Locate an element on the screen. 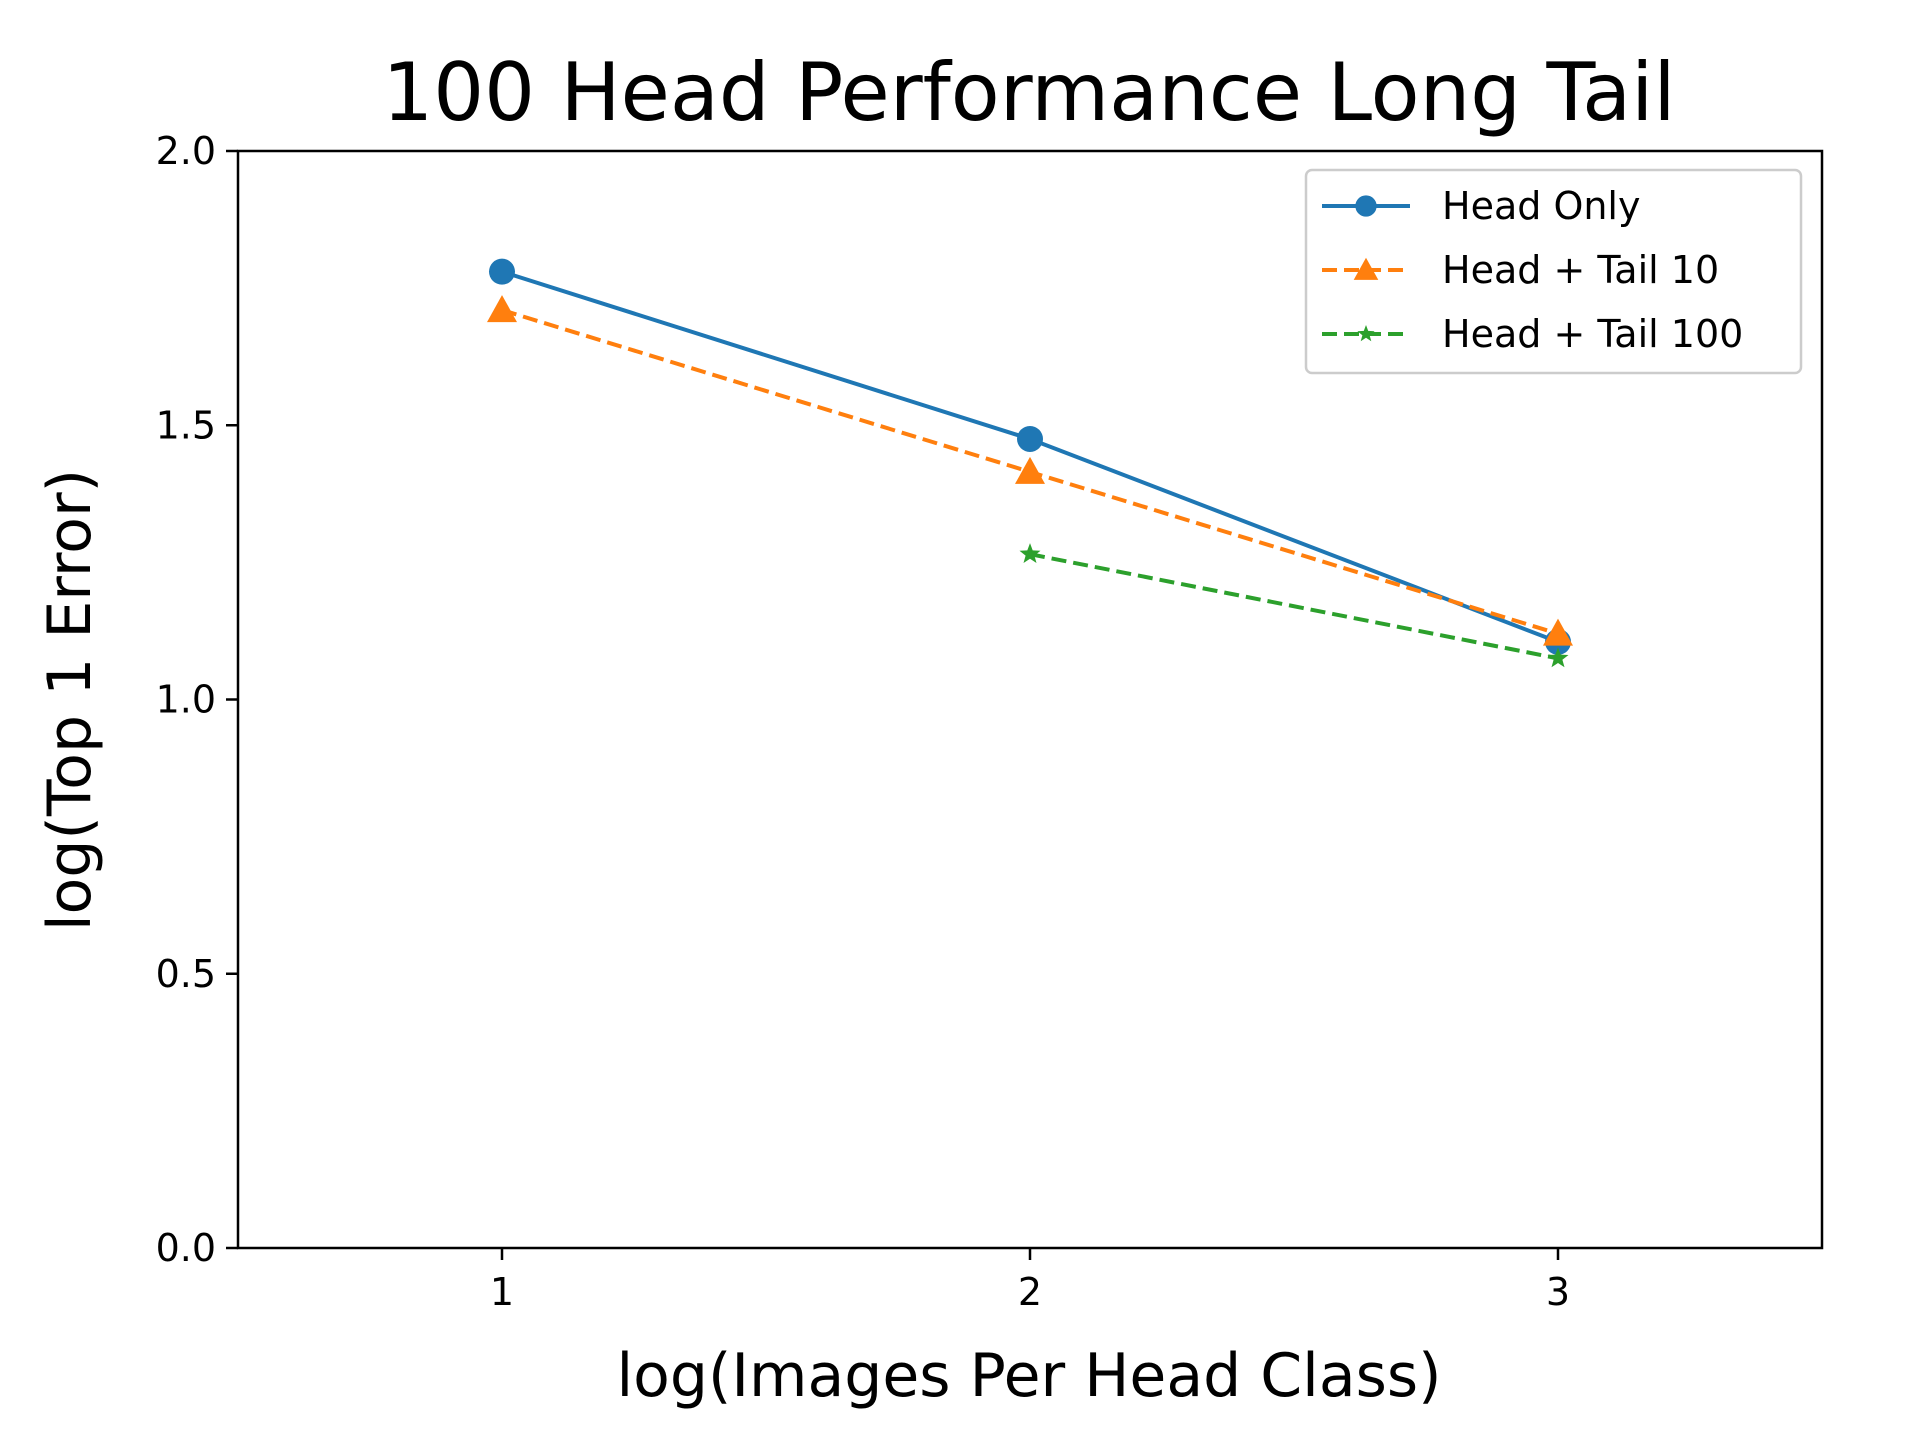 This screenshot has height=1440, width=1920. x-tick-label: 3 is located at coordinates (1558, 1292).